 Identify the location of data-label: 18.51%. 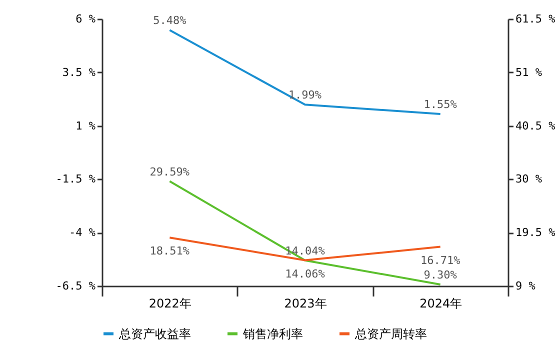
(170, 251).